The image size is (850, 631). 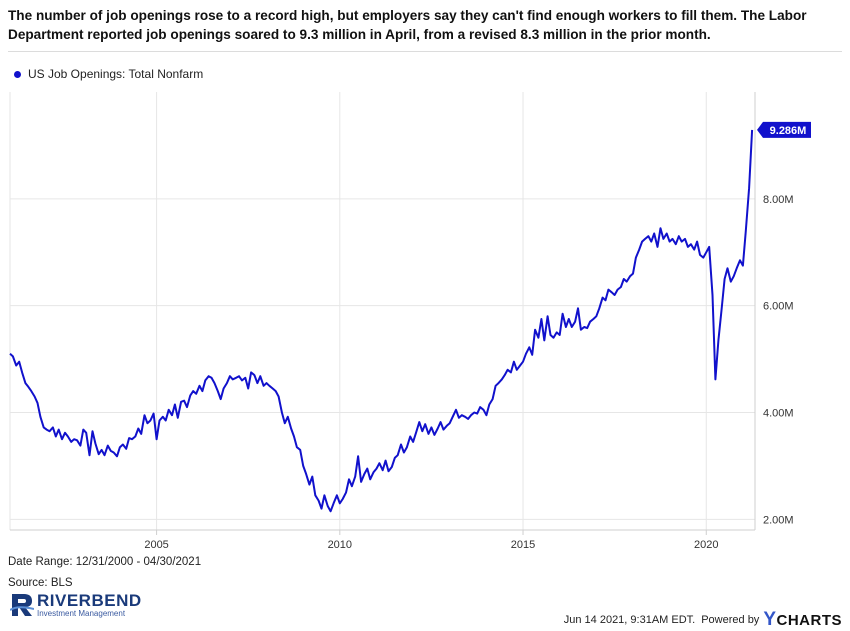 I want to click on logo-subtitle: Investment Management, so click(x=81, y=613).